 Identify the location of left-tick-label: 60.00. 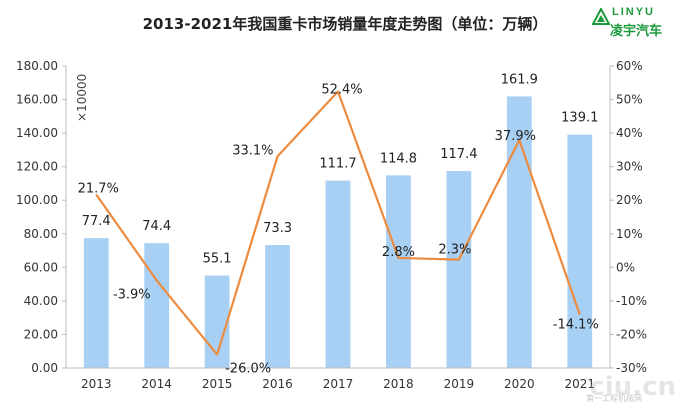
(41, 267).